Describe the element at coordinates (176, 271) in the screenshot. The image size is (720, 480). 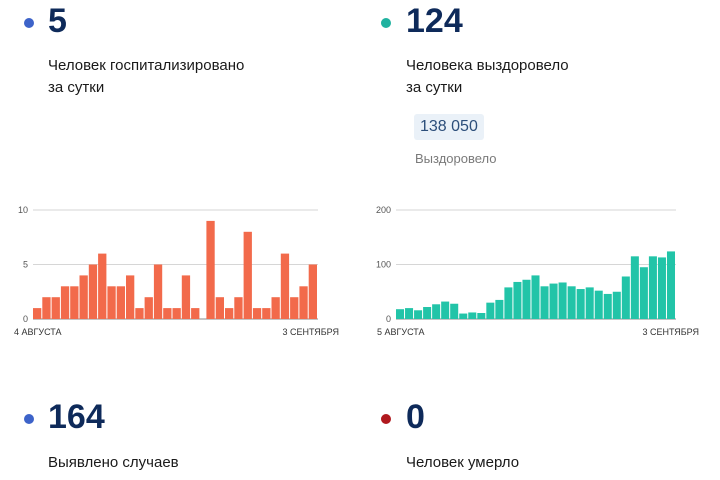
I see `hospitalized-bar-chart: 0 5 10 4 АВГУСТА 3 СЕНТЯБРЯ` at that location.